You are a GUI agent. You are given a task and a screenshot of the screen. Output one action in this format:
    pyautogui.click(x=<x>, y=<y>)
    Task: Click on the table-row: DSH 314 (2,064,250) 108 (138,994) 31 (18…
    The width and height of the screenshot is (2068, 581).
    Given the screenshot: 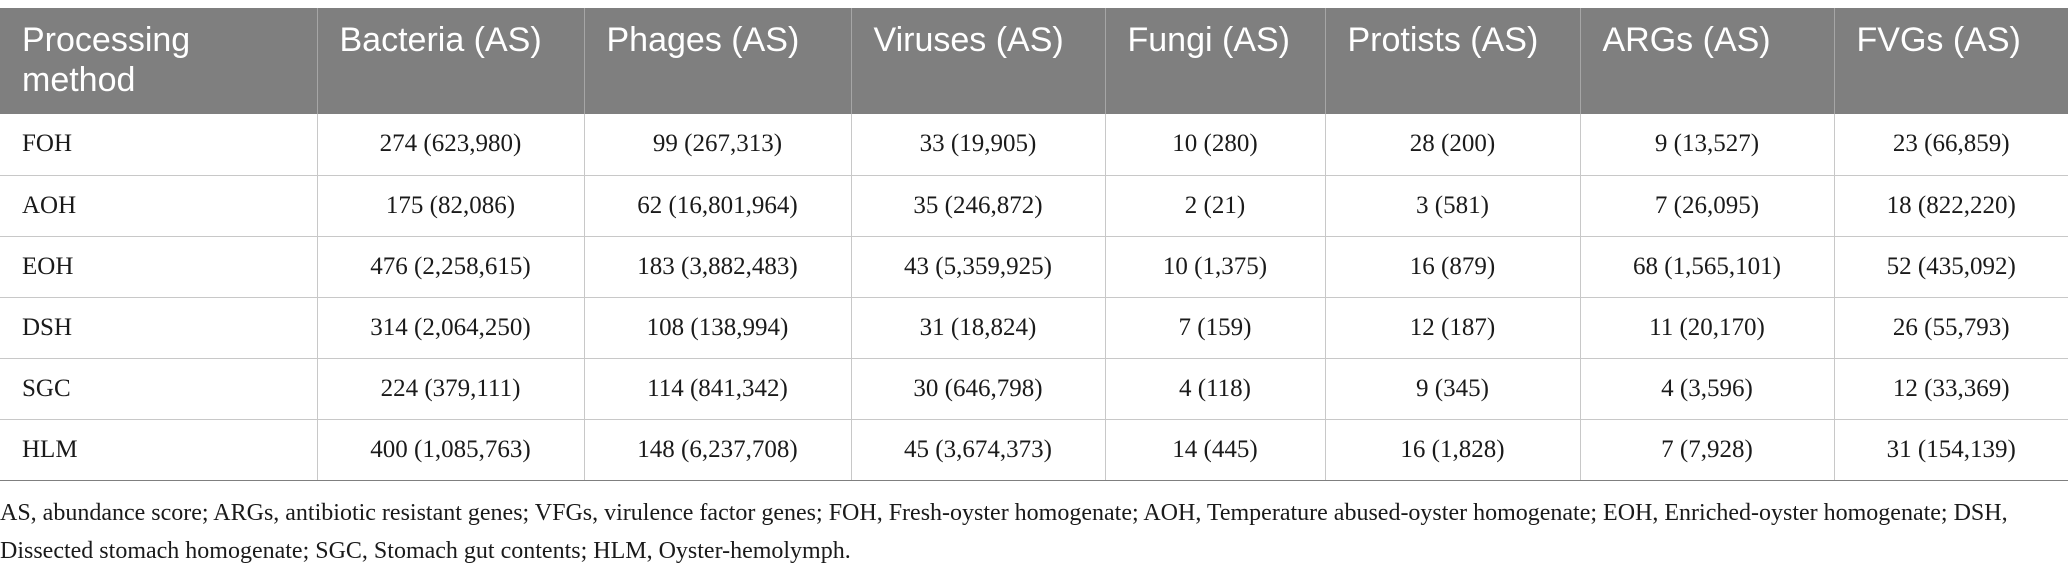 What is the action you would take?
    pyautogui.click(x=1034, y=328)
    